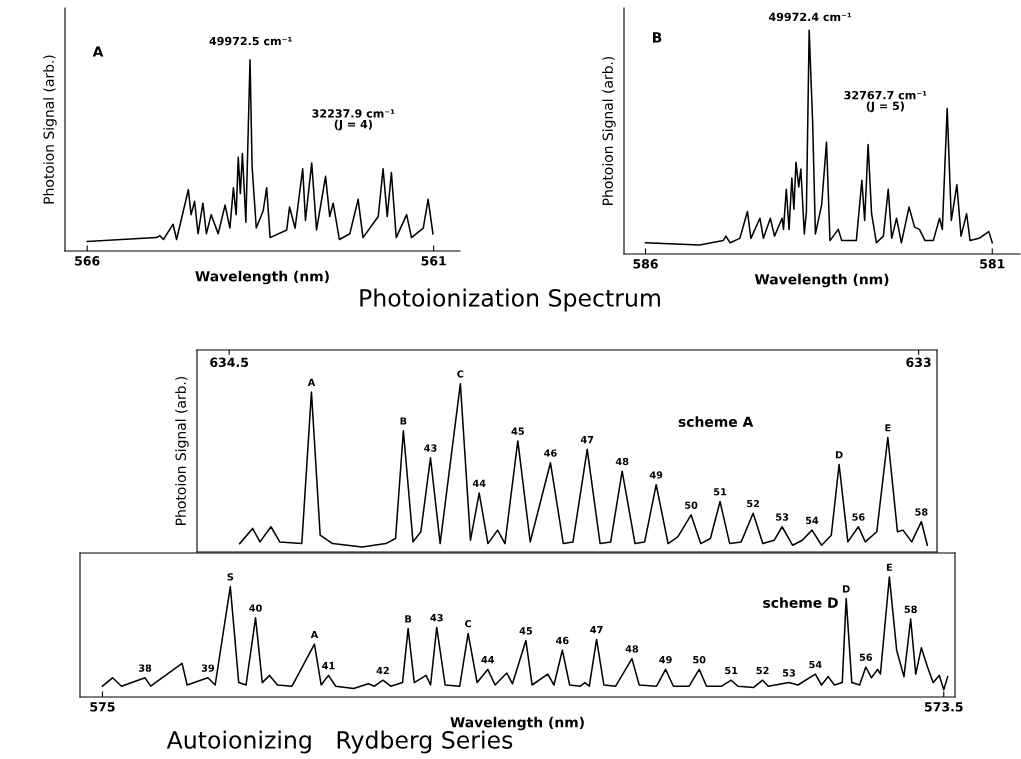  I want to click on annotation: 32767.7 cm⁻¹ (J = 5), so click(885, 101).